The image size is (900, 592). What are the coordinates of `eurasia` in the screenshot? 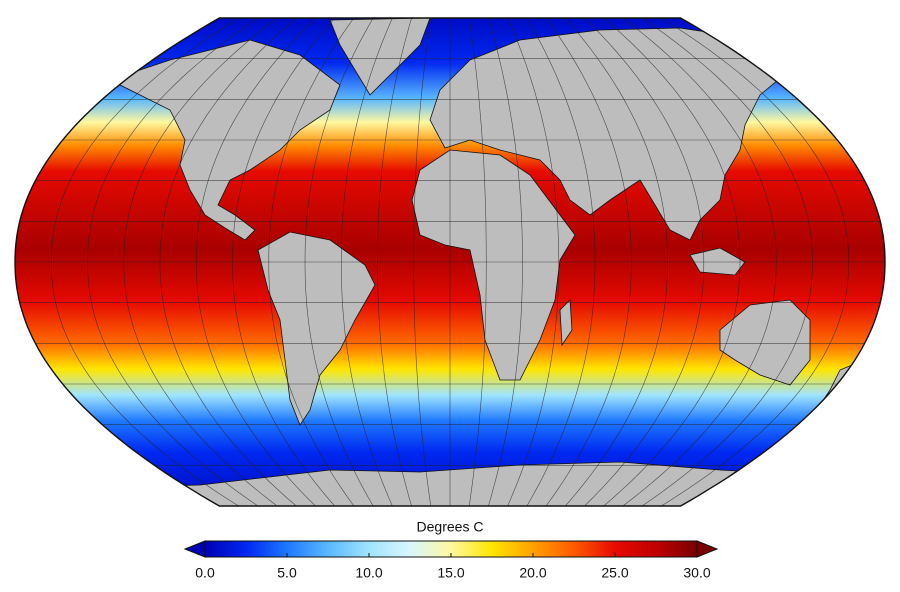 It's located at (610, 134).